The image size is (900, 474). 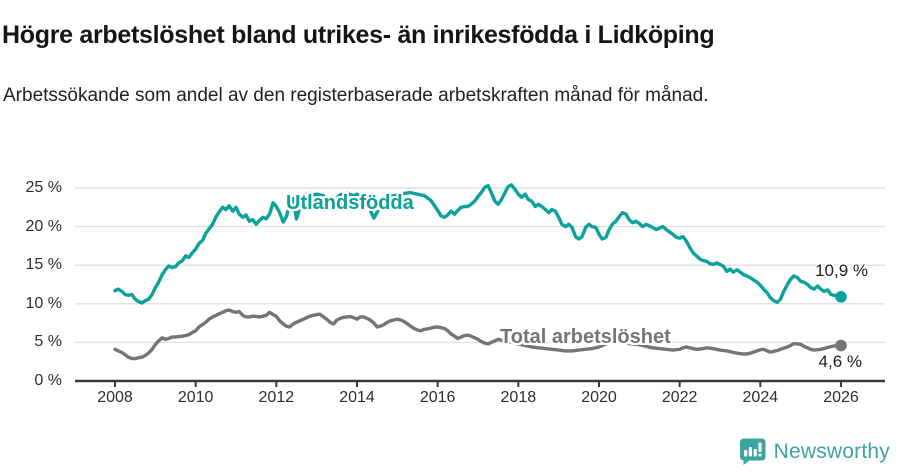 What do you see at coordinates (43, 265) in the screenshot?
I see `y-tick-label: 15 %` at bounding box center [43, 265].